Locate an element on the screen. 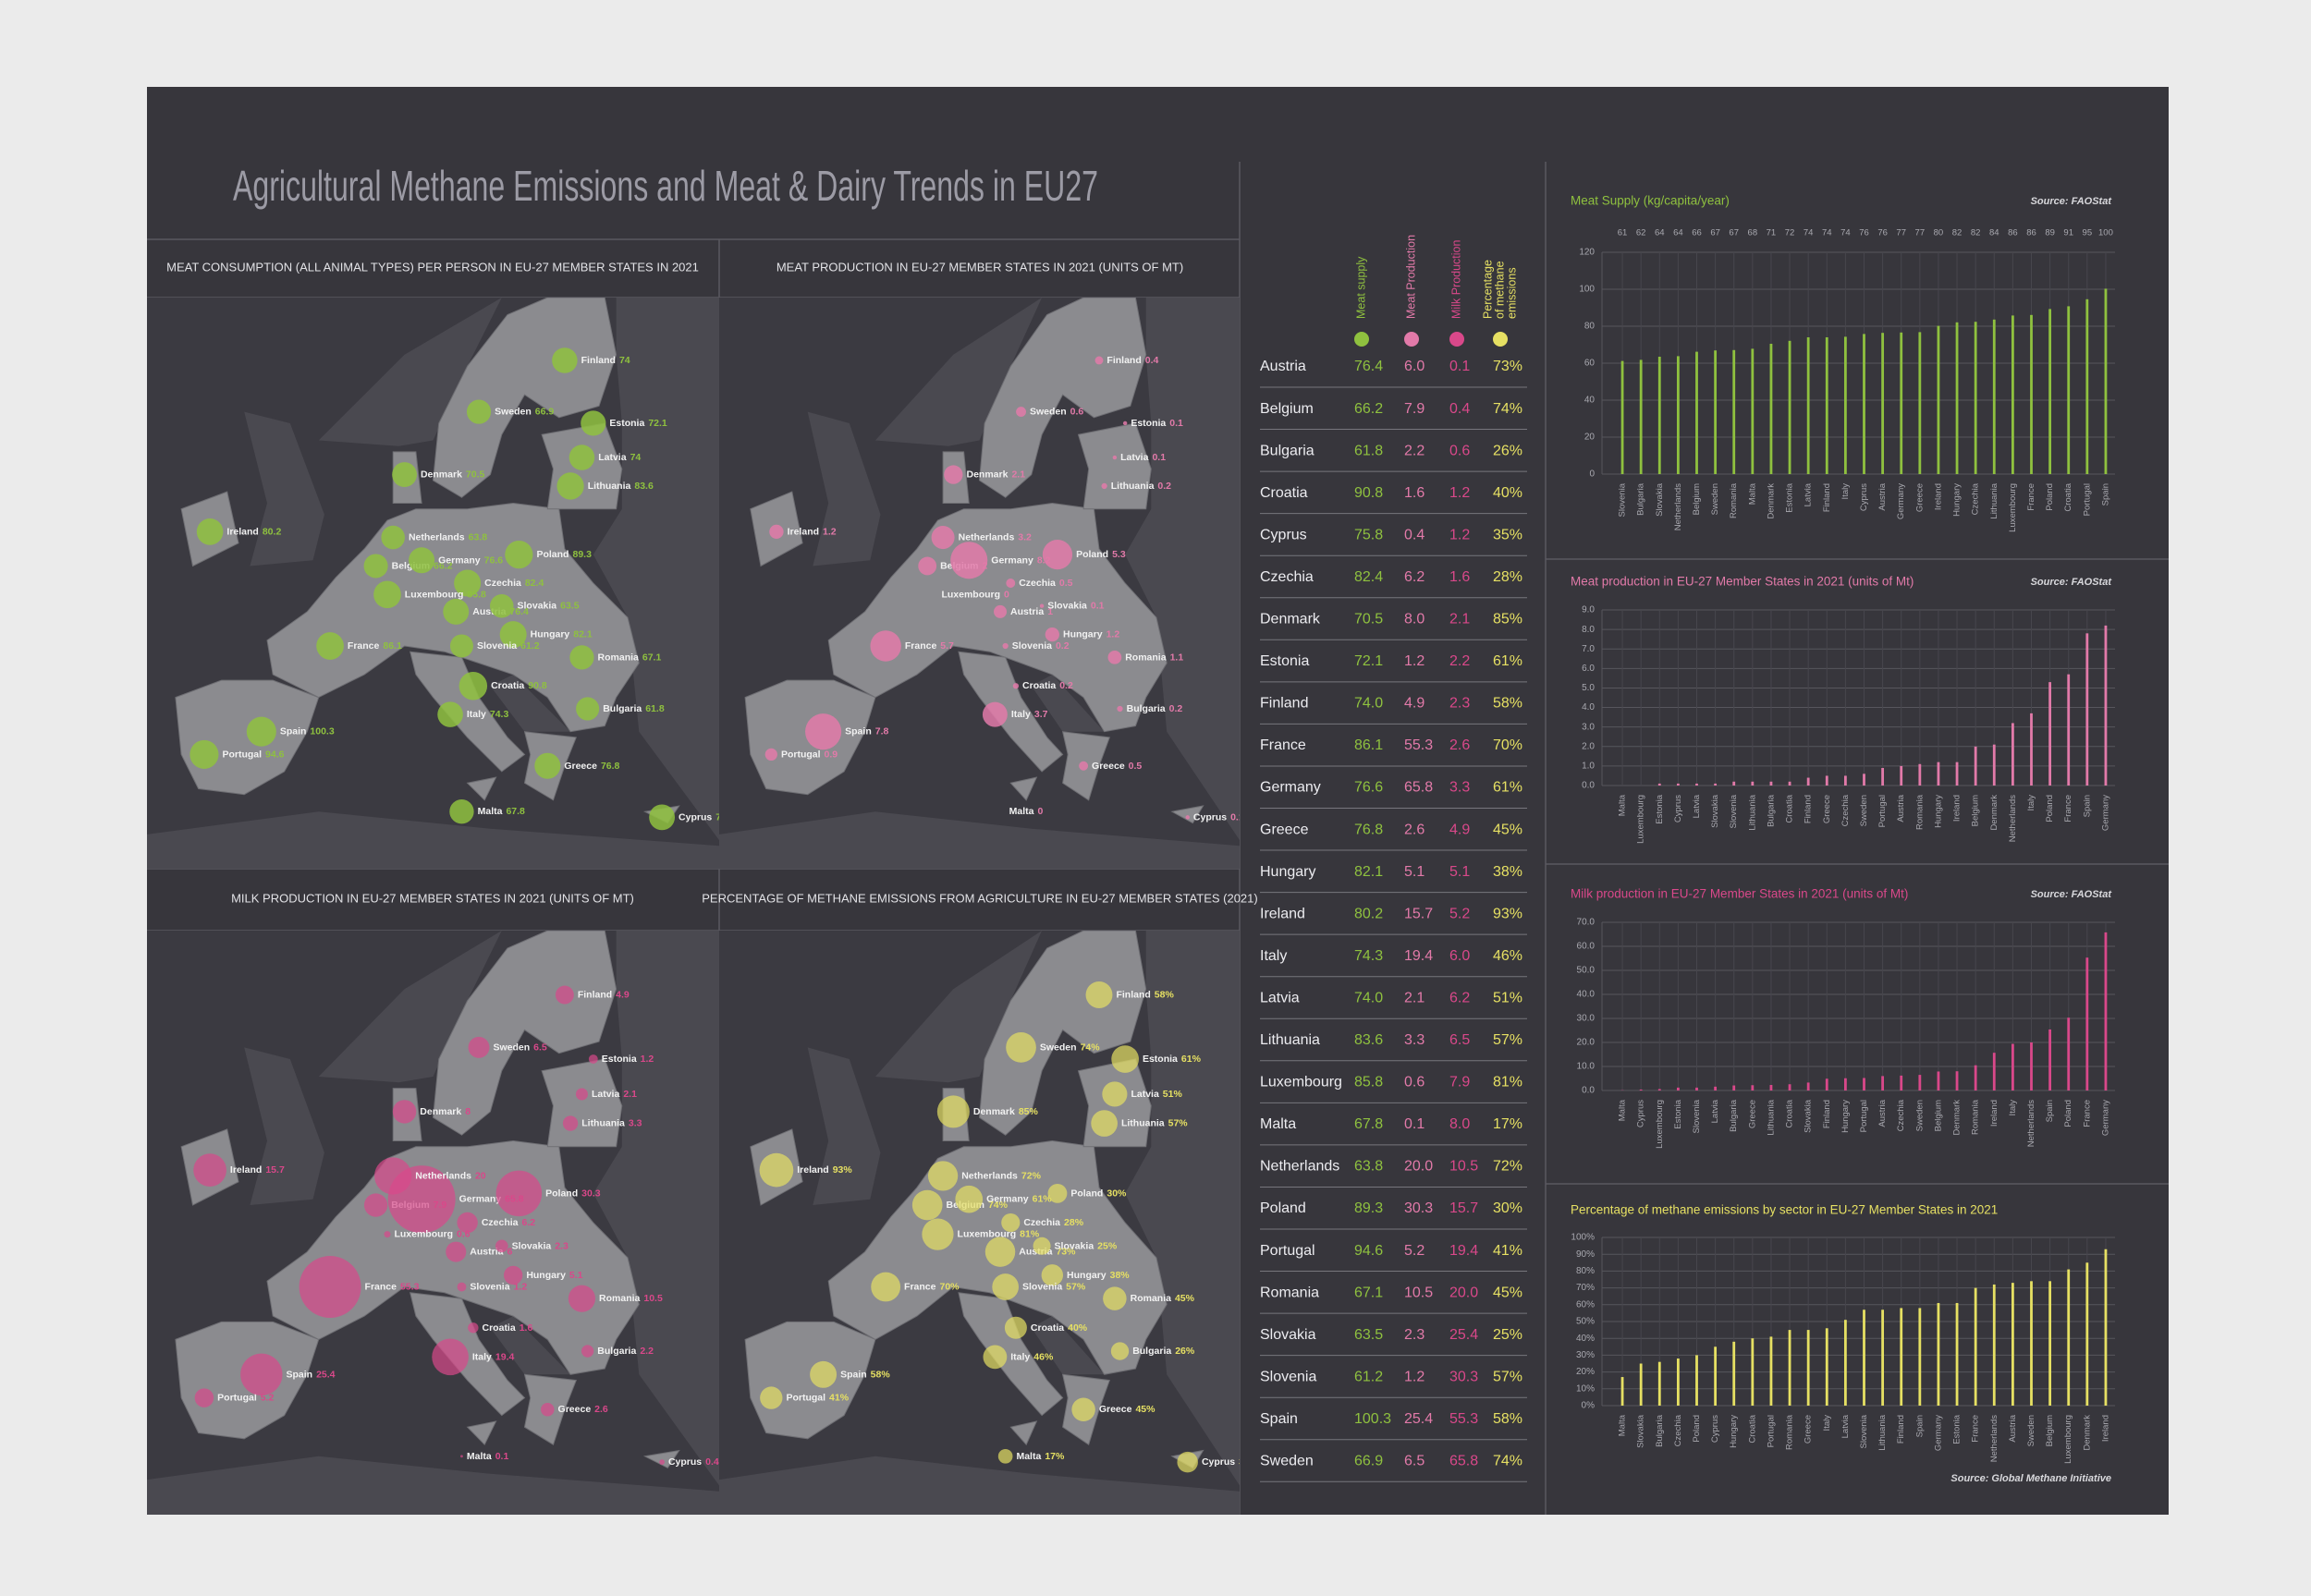  map-label: Spain 58% is located at coordinates (865, 1374).